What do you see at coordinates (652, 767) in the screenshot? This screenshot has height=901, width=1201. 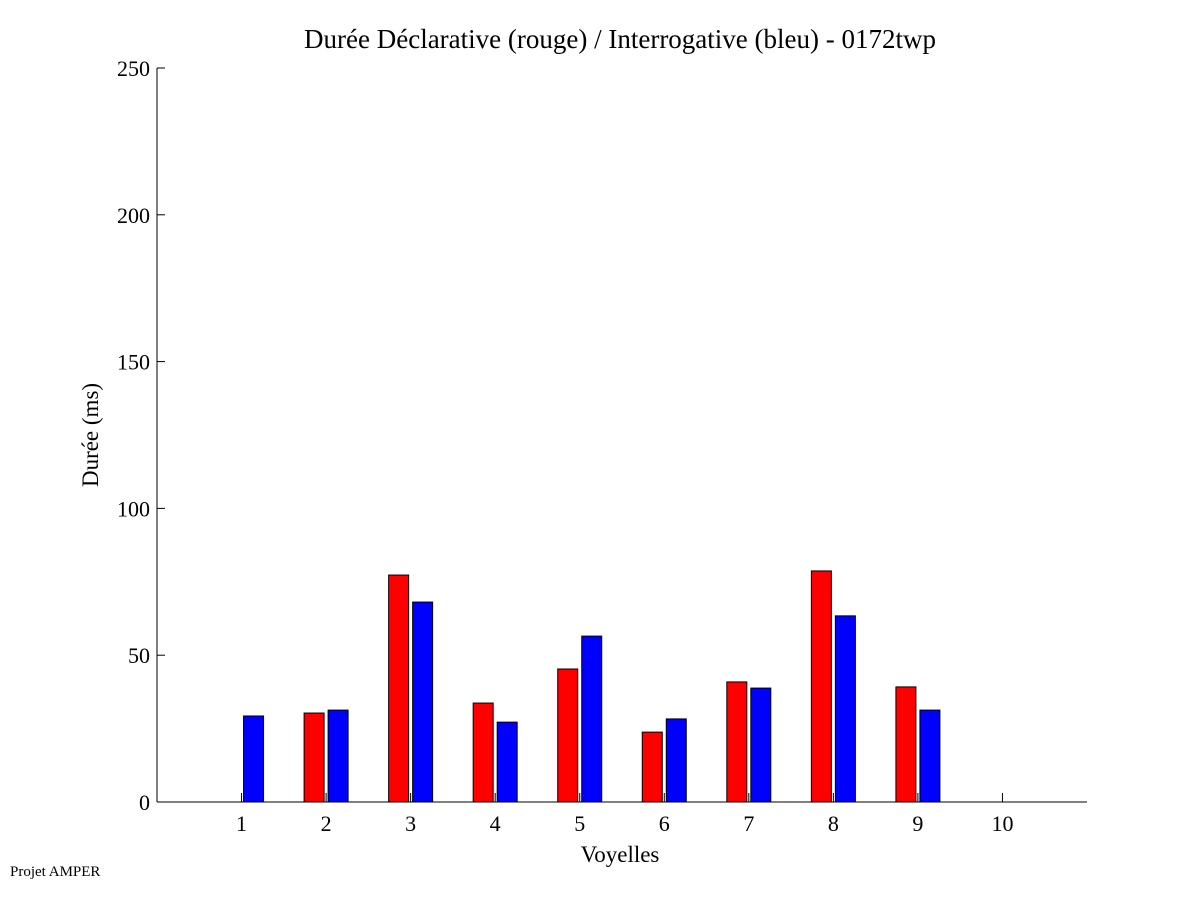 I see `bar-déclarative-6` at bounding box center [652, 767].